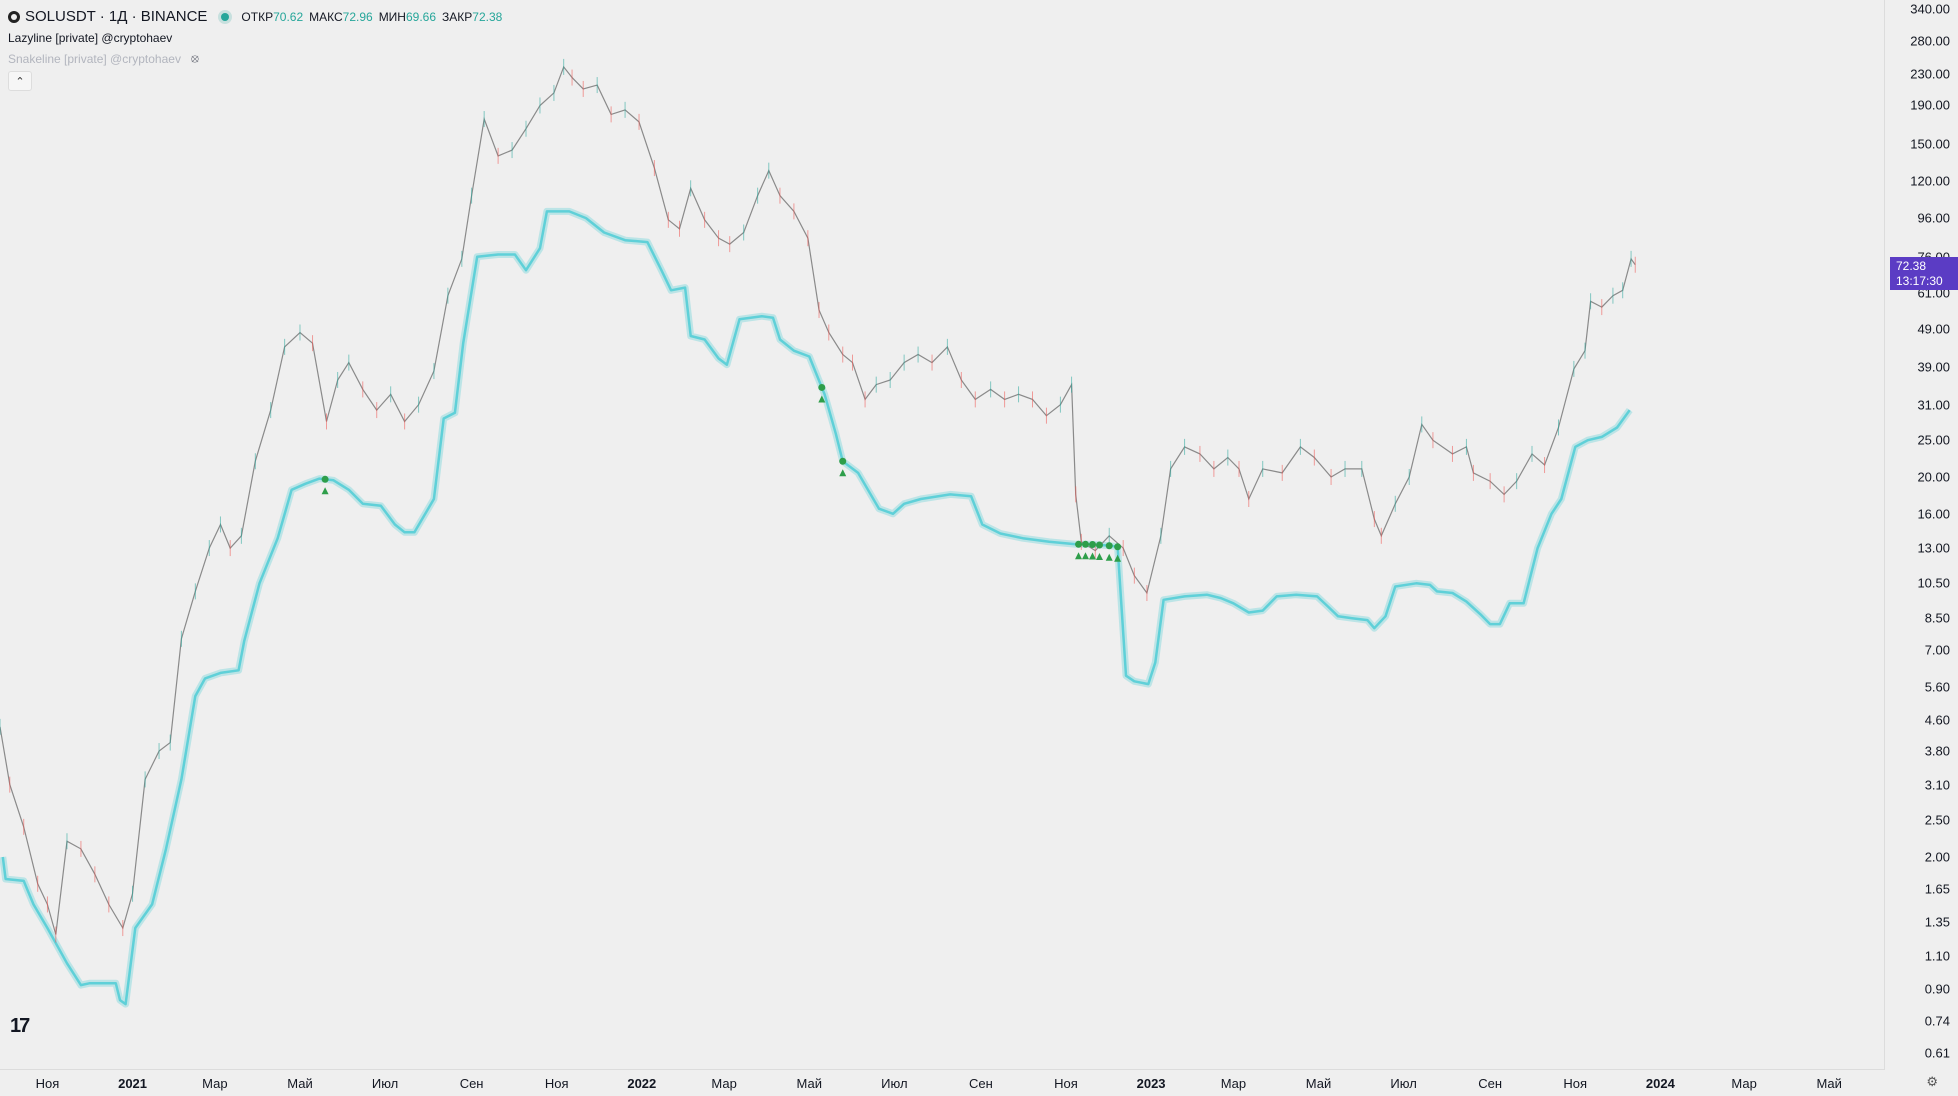  I want to click on price-tick-label: 0.61, so click(1937, 1053).